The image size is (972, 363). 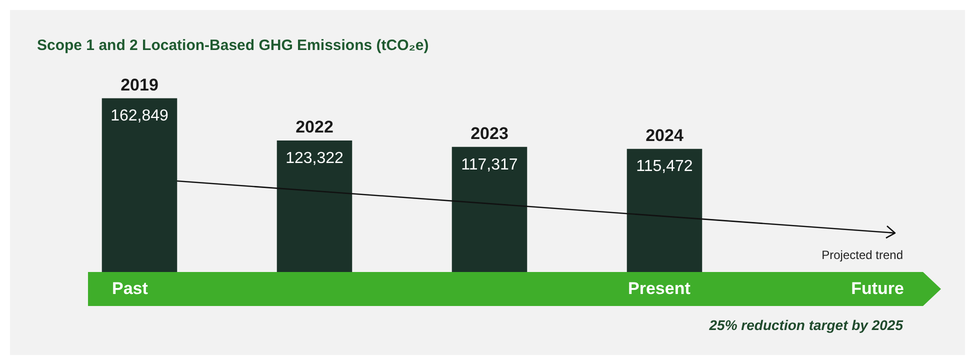 I want to click on text: Future, so click(x=877, y=289).